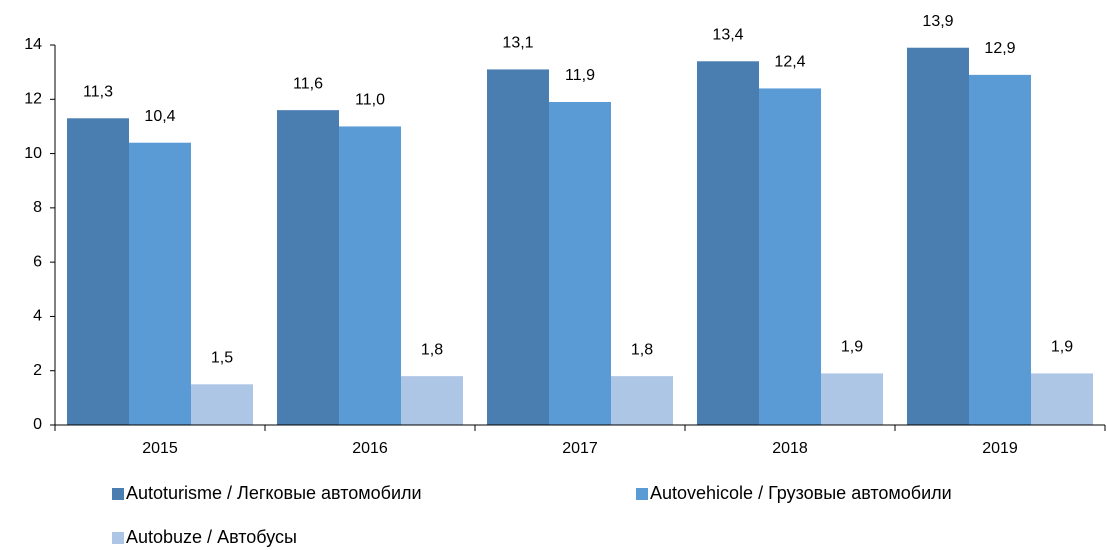 This screenshot has width=1108, height=550. I want to click on value-label: 12,9, so click(999, 48).